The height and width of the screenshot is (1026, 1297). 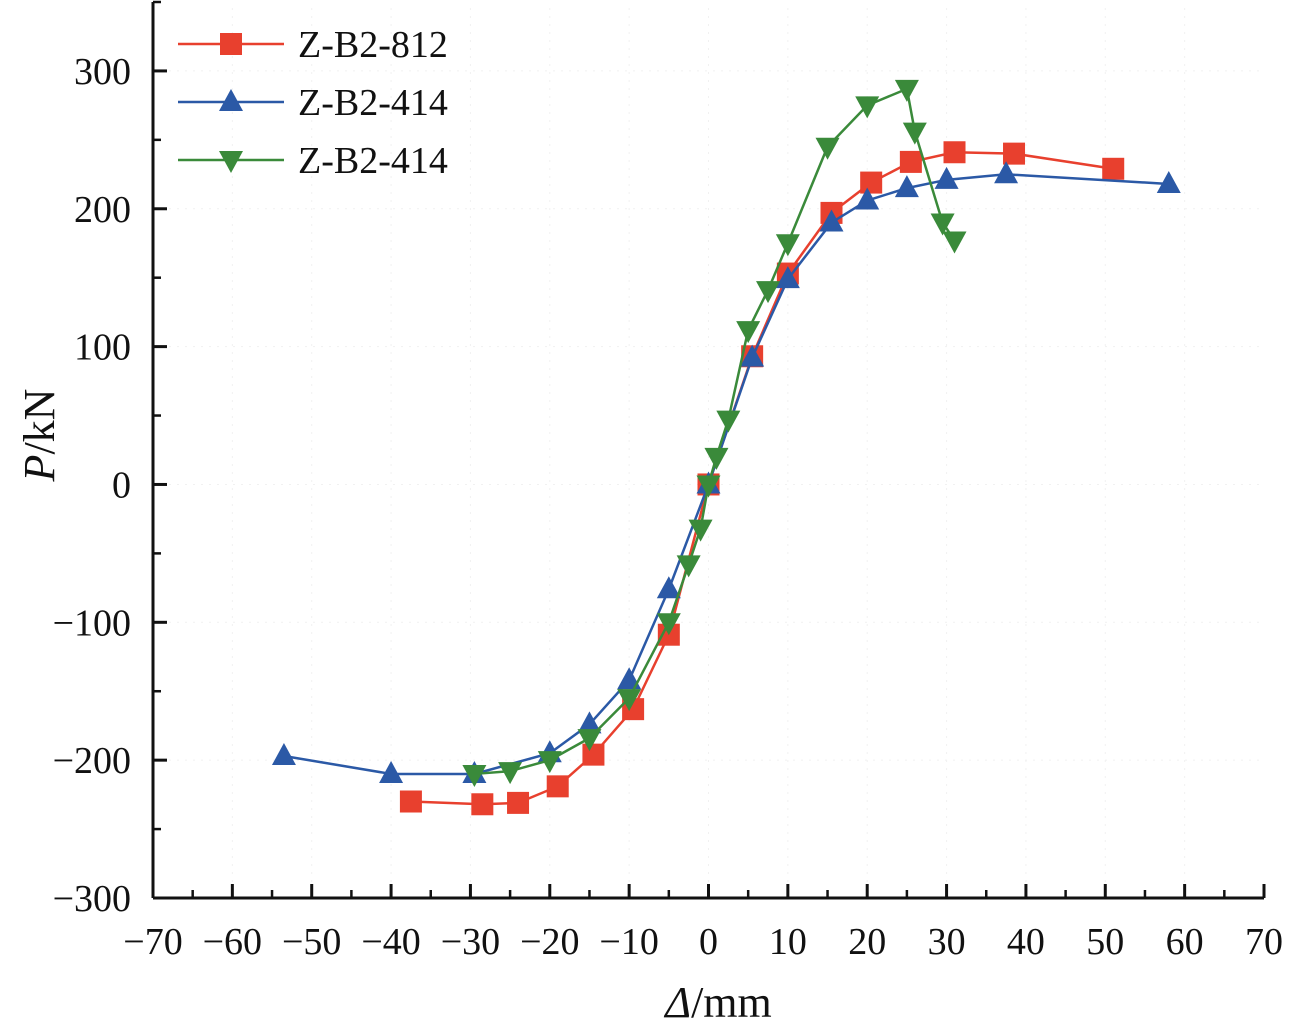 What do you see at coordinates (39, 469) in the screenshot?
I see `y-axis-symbol: P` at bounding box center [39, 469].